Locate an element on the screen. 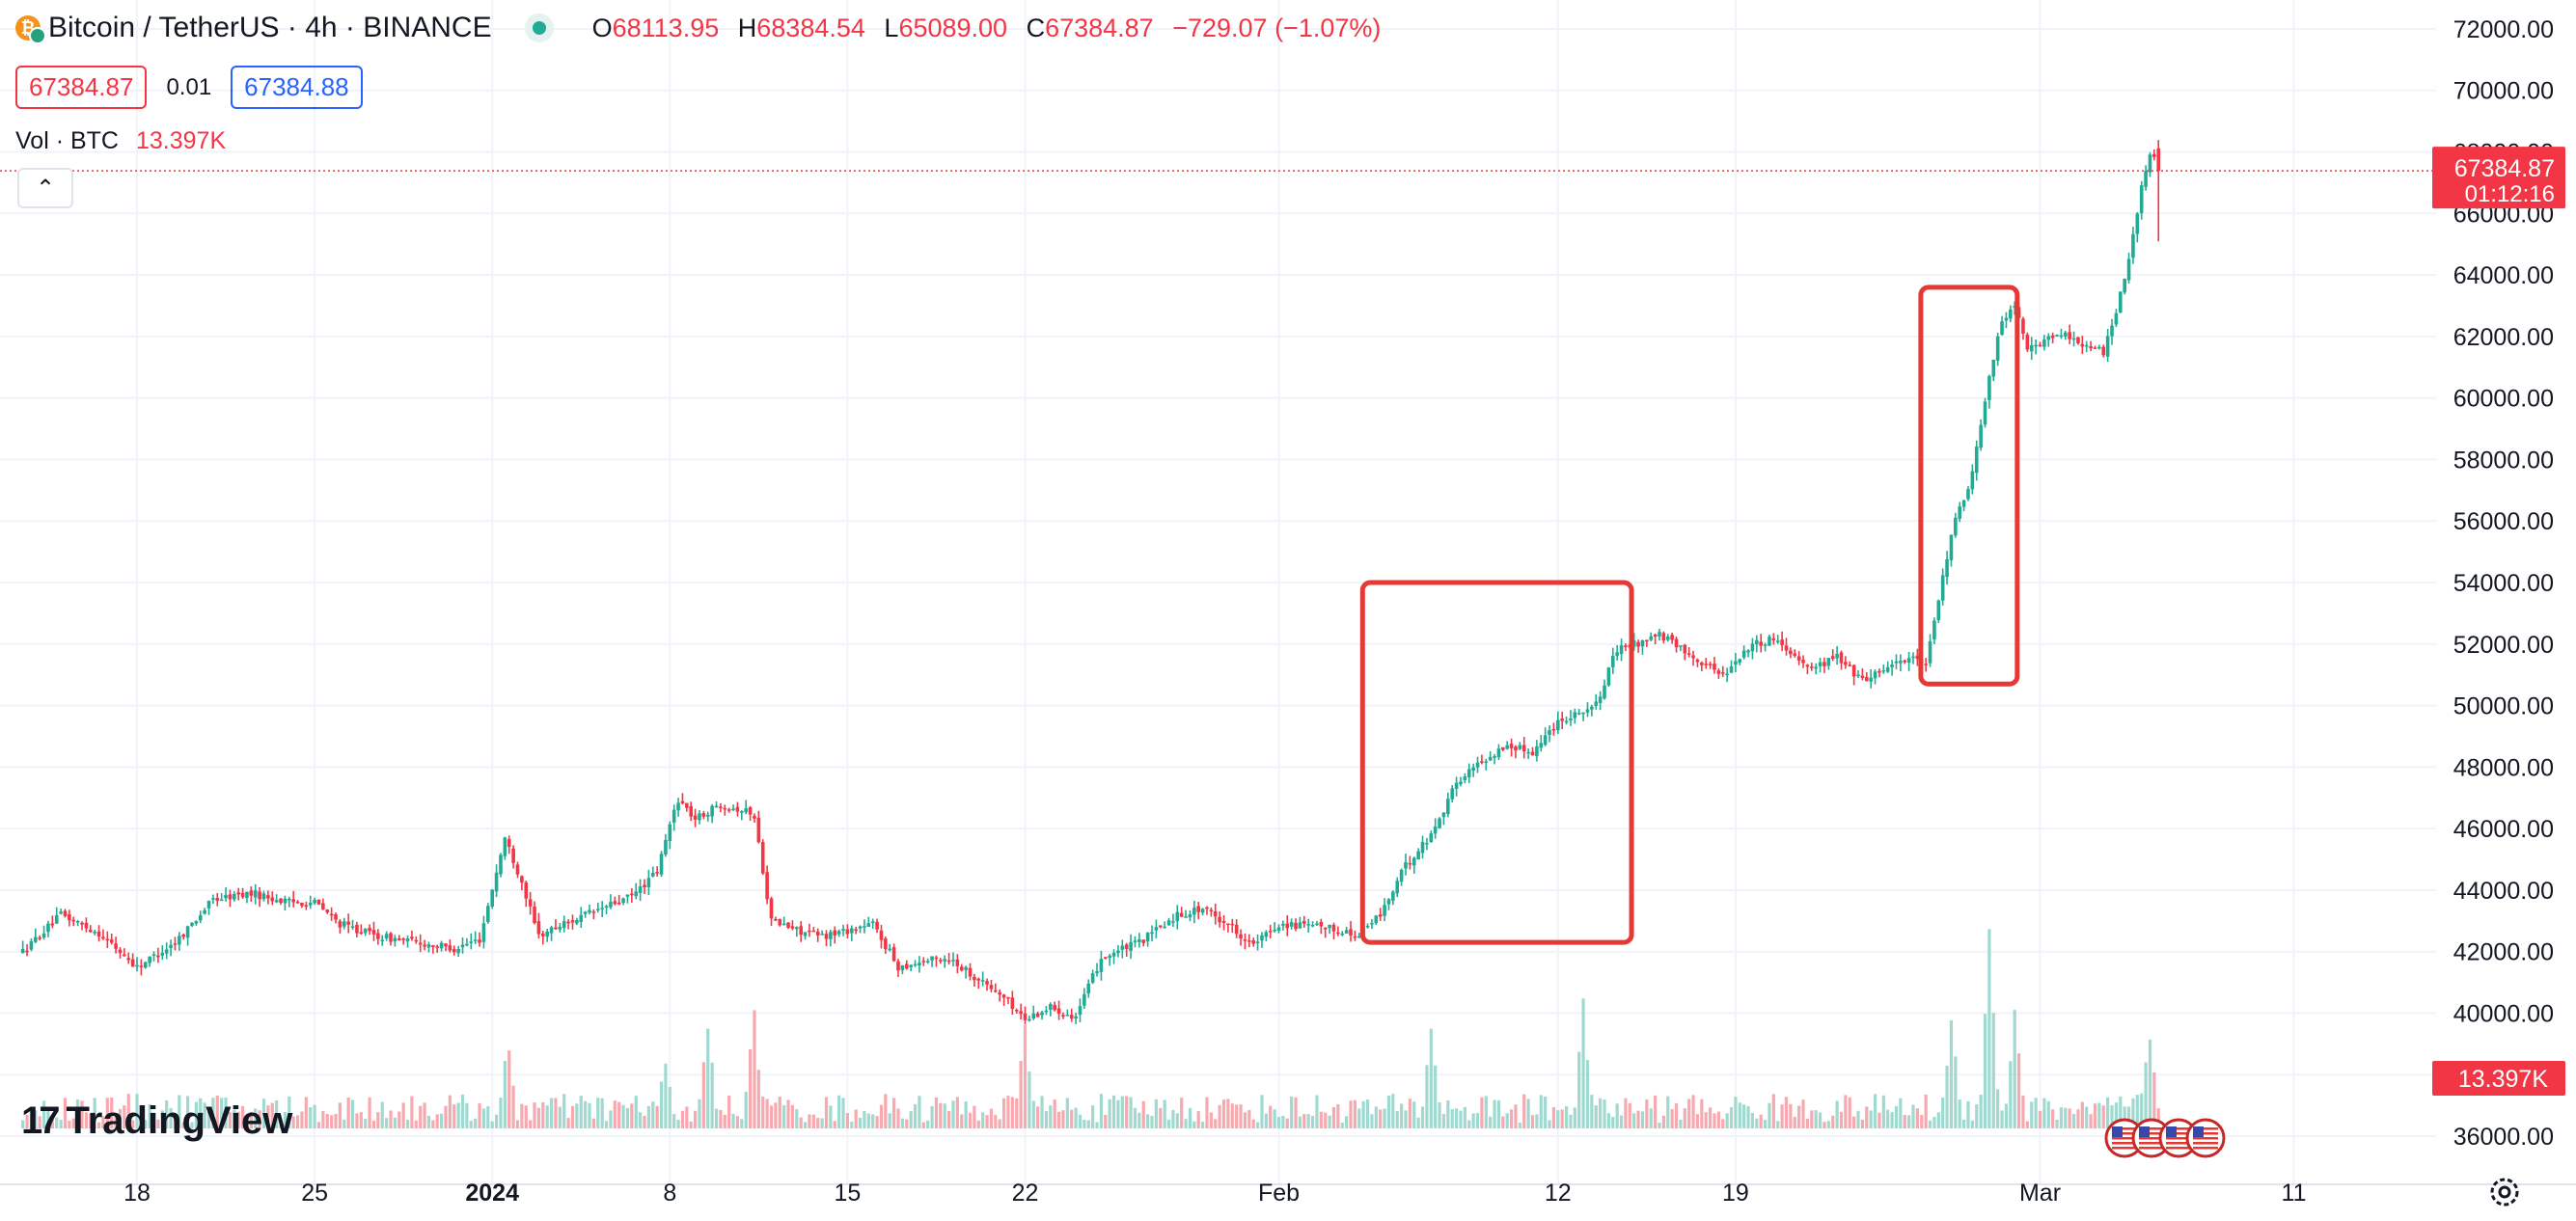 This screenshot has height=1221, width=2576. symbol-title: Bitcoin / TetherUS · 4h · BINANCE is located at coordinates (270, 28).